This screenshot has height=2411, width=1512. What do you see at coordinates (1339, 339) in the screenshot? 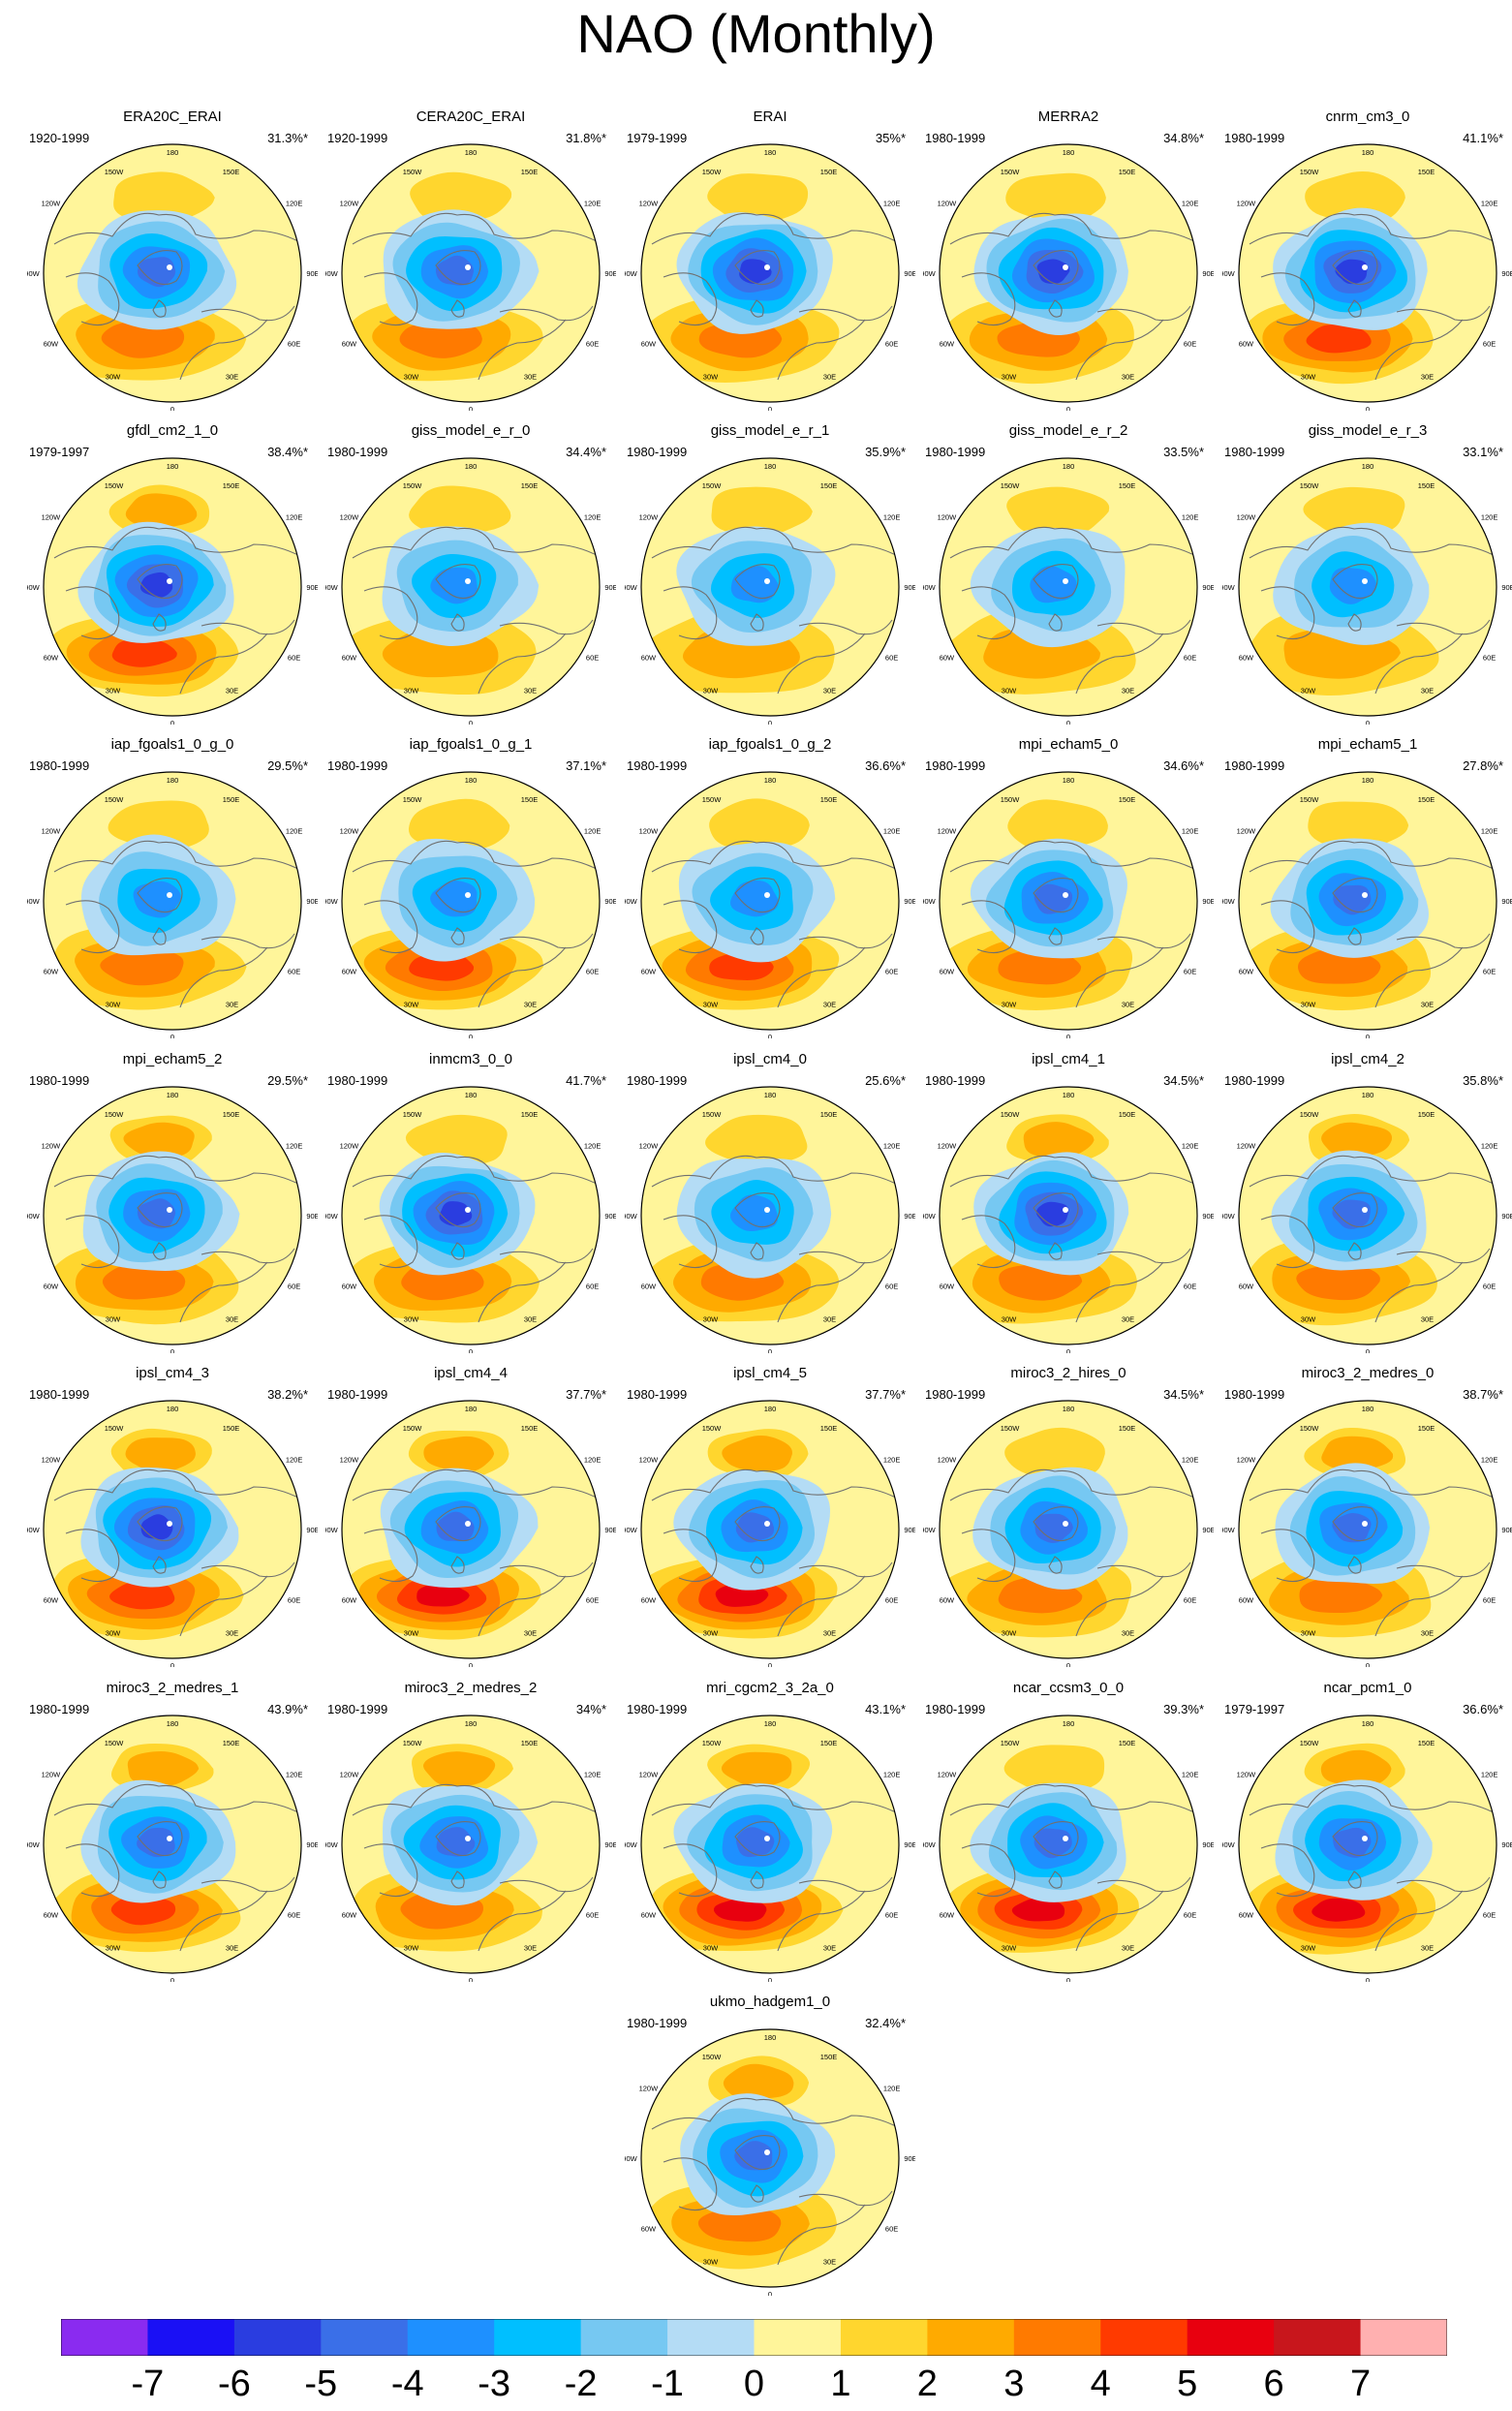
I see `azores-high-contour` at bounding box center [1339, 339].